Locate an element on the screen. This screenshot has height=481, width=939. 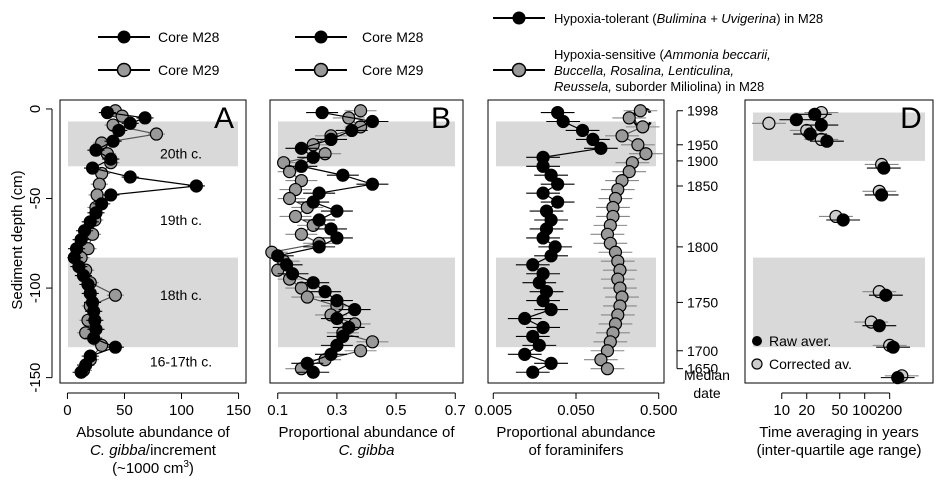
date-label: 1998 is located at coordinates (702, 111).